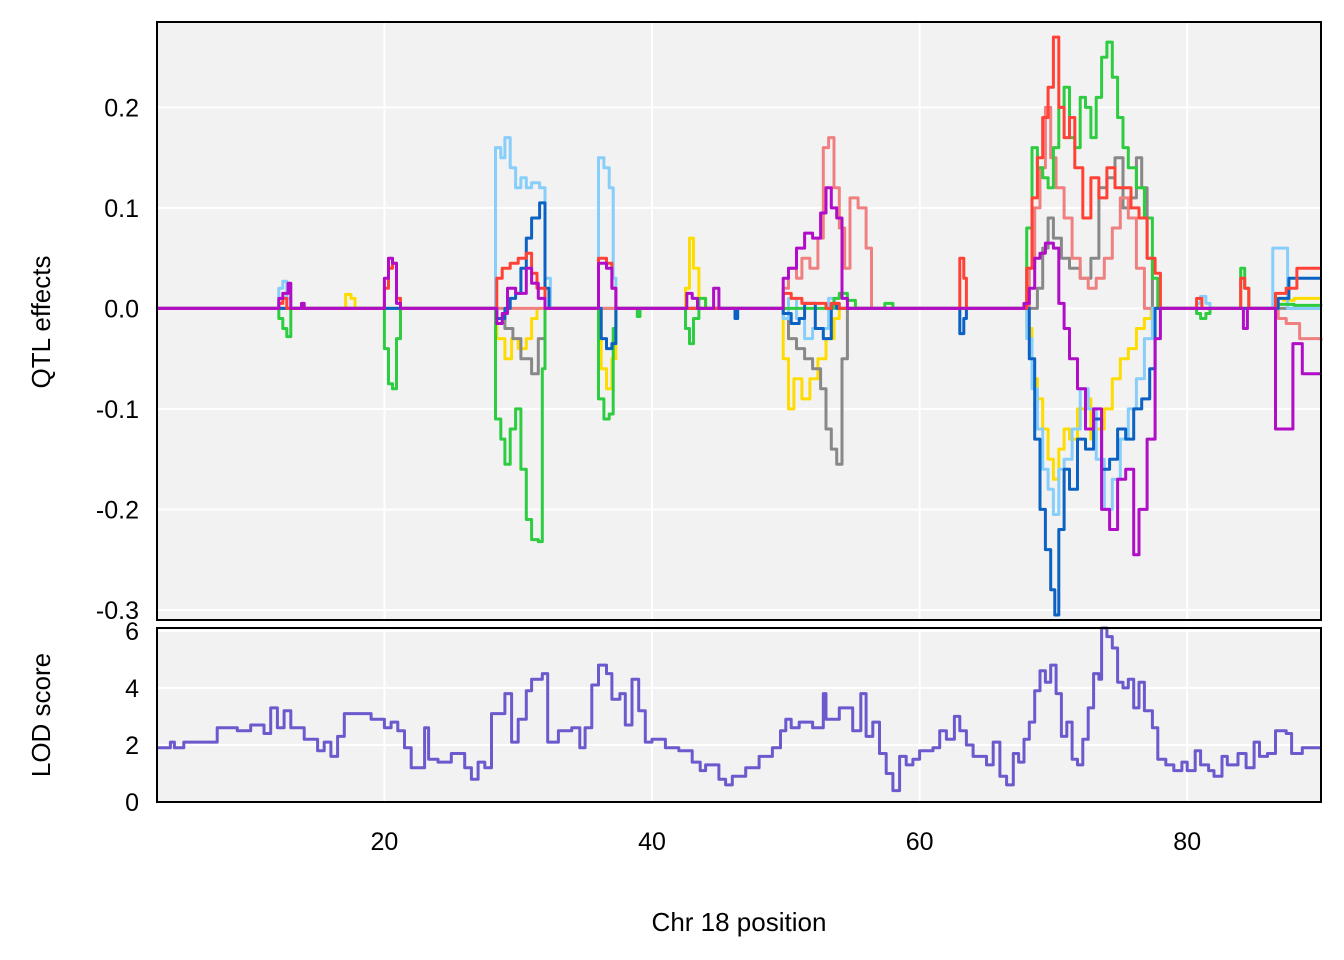 The image size is (1344, 960). What do you see at coordinates (786, 842) in the screenshot?
I see `lod-x-ticks: 20 40 60 80` at bounding box center [786, 842].